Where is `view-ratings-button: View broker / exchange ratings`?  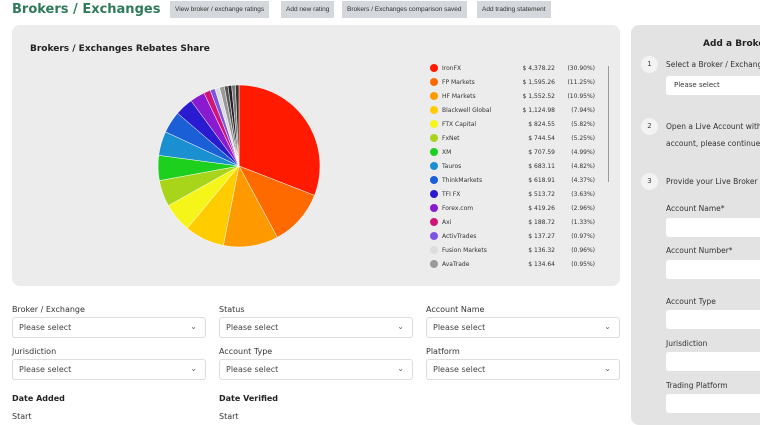
view-ratings-button: View broker / exchange ratings is located at coordinates (220, 9).